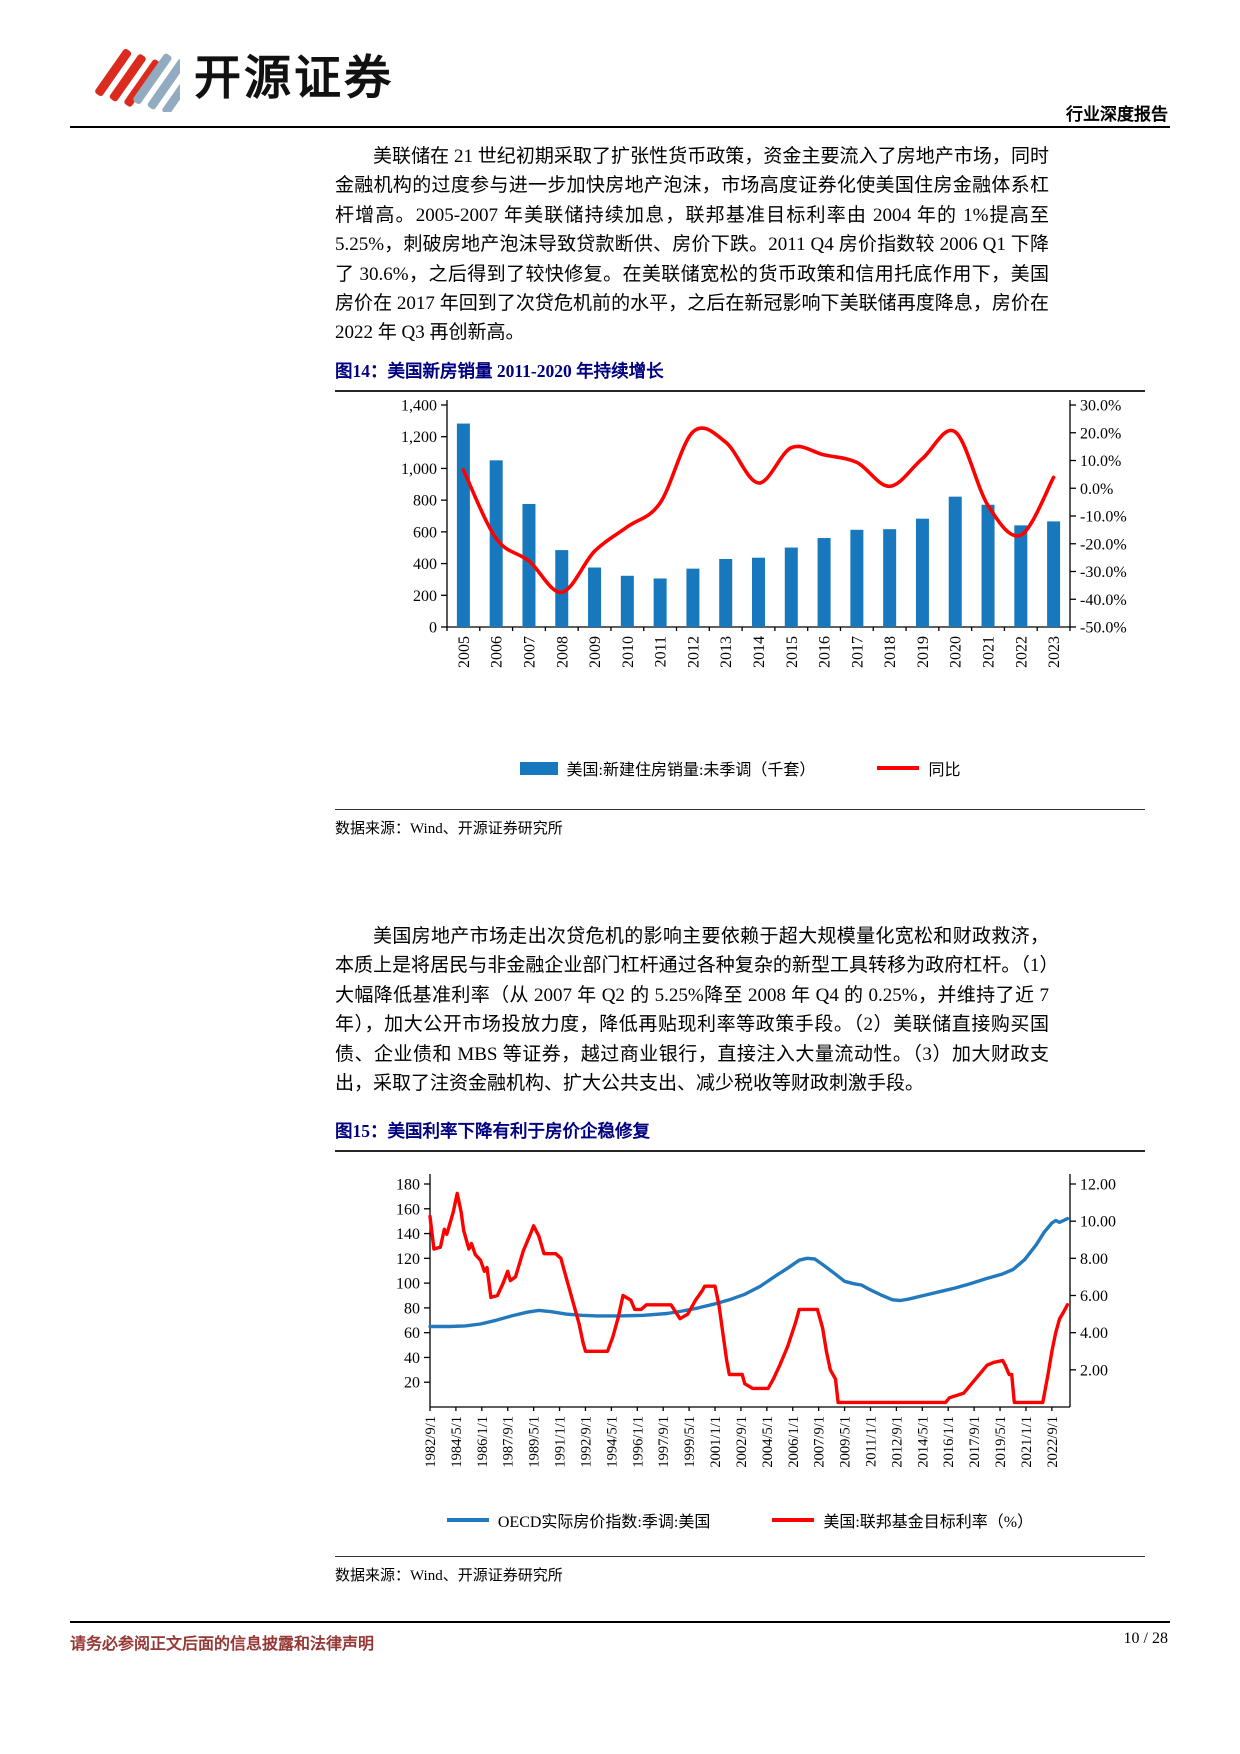 This screenshot has width=1240, height=1754. What do you see at coordinates (890, 652) in the screenshot?
I see `svg-text: 2018` at bounding box center [890, 652].